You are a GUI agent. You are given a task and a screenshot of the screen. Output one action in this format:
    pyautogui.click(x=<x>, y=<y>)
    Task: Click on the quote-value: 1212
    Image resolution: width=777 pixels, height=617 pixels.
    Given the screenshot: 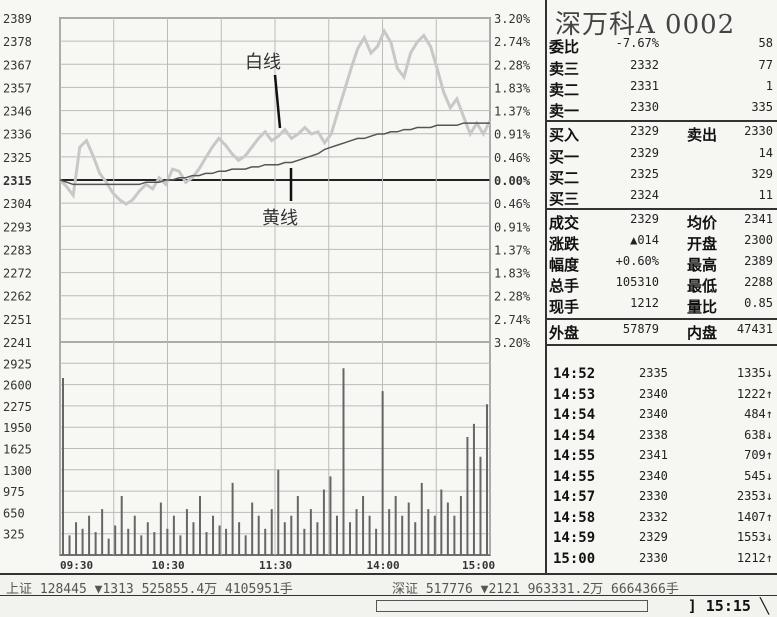 What is the action you would take?
    pyautogui.click(x=644, y=303)
    